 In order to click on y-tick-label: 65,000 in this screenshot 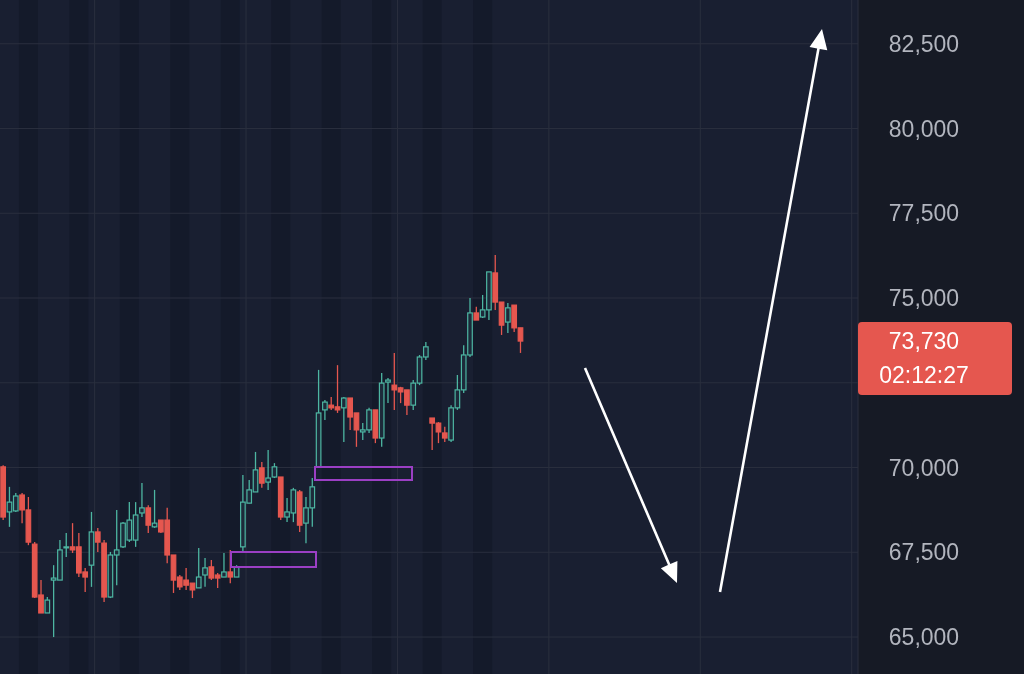, I will do `click(924, 637)`.